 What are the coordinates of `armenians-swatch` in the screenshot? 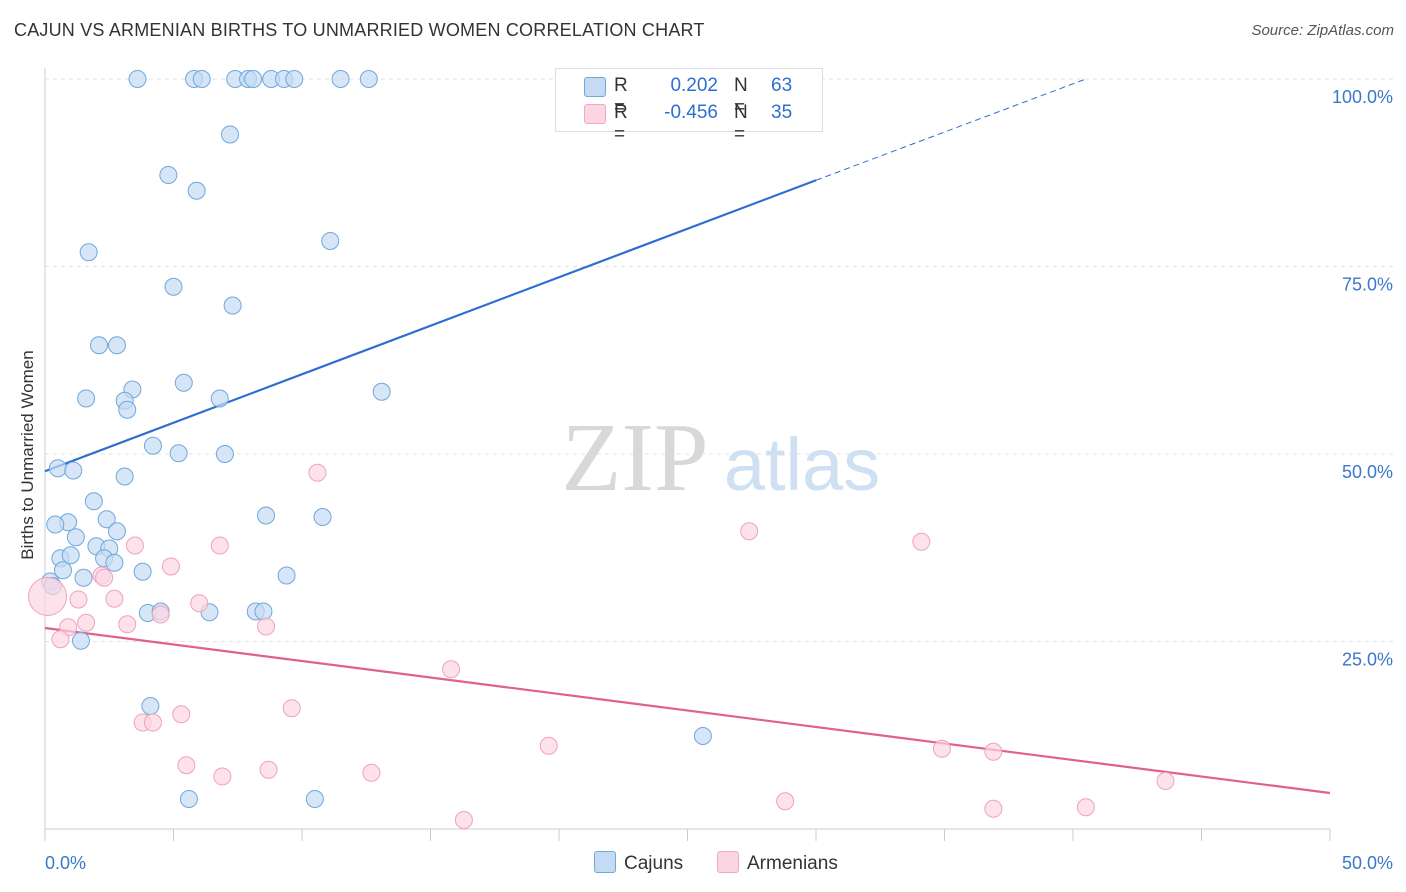 It's located at (595, 114).